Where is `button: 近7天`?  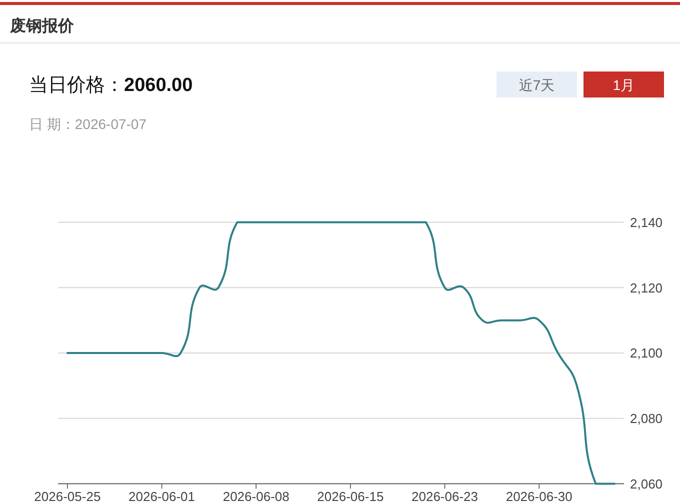 button: 近7天 is located at coordinates (536, 85).